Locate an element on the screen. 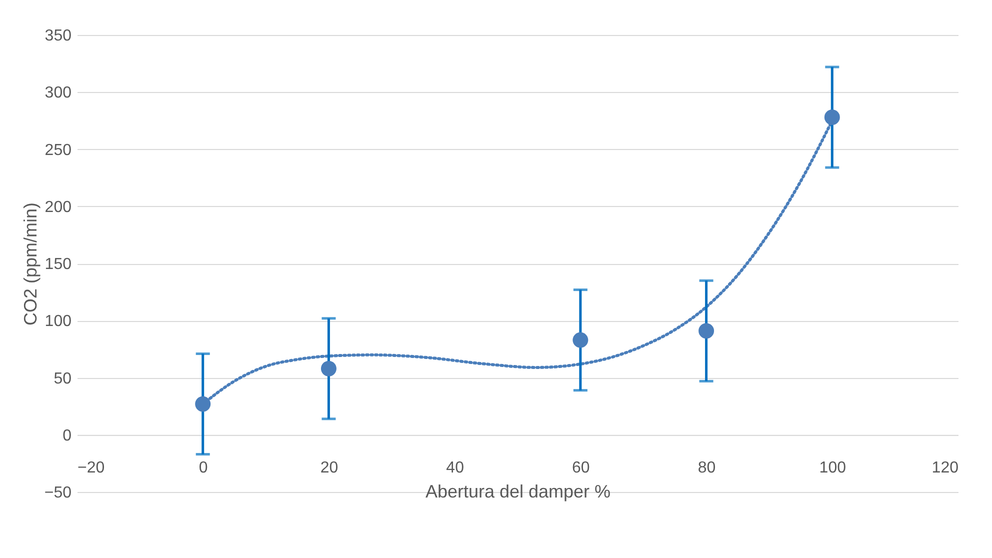  y-tick-label: 250 is located at coordinates (58, 150).